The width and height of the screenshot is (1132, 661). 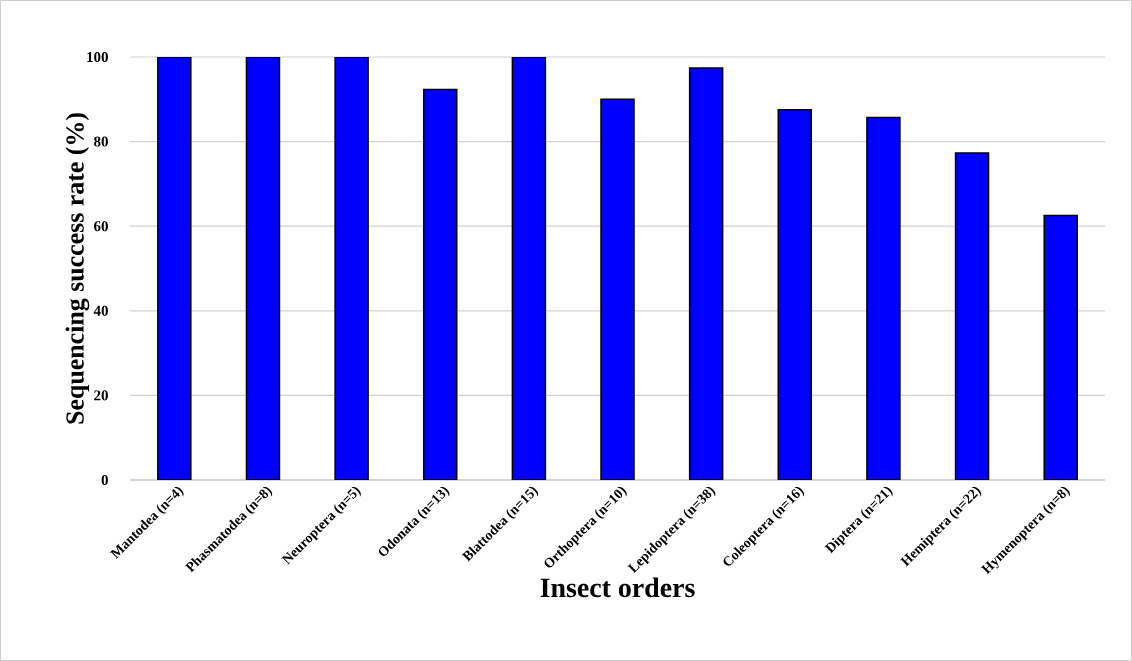 I want to click on y-tick-label: 100, so click(x=97, y=57).